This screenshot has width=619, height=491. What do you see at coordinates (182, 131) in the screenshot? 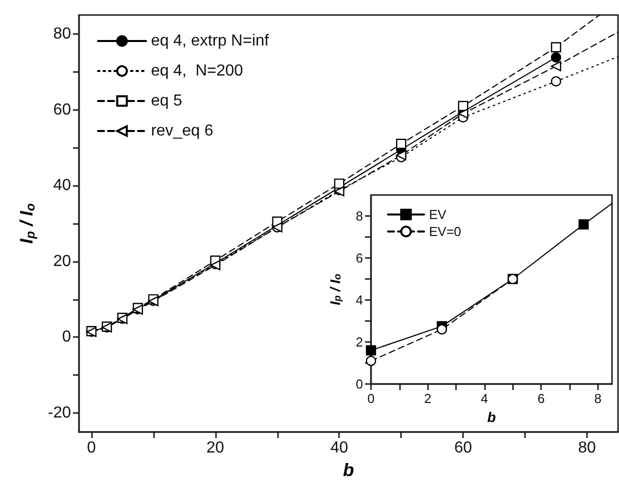
I see `legend-label: rev_eq 6` at bounding box center [182, 131].